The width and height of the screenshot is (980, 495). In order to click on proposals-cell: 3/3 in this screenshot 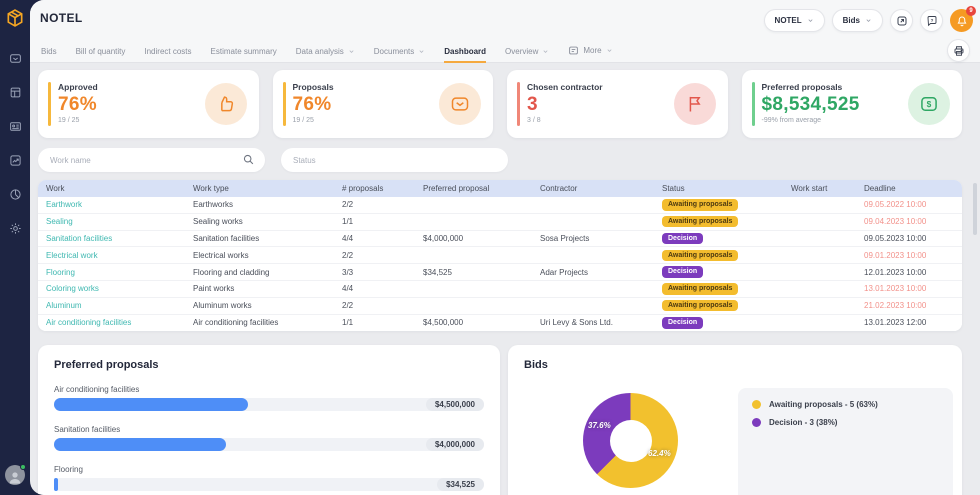, I will do `click(348, 272)`.